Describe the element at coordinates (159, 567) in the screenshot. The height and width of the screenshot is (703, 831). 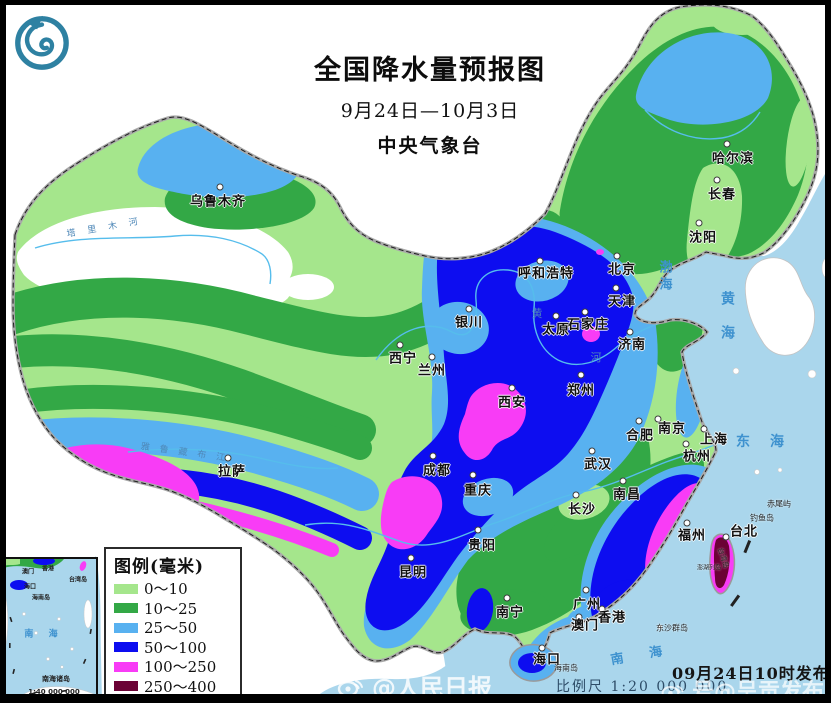
I see `legend-title: 图例(毫米)` at that location.